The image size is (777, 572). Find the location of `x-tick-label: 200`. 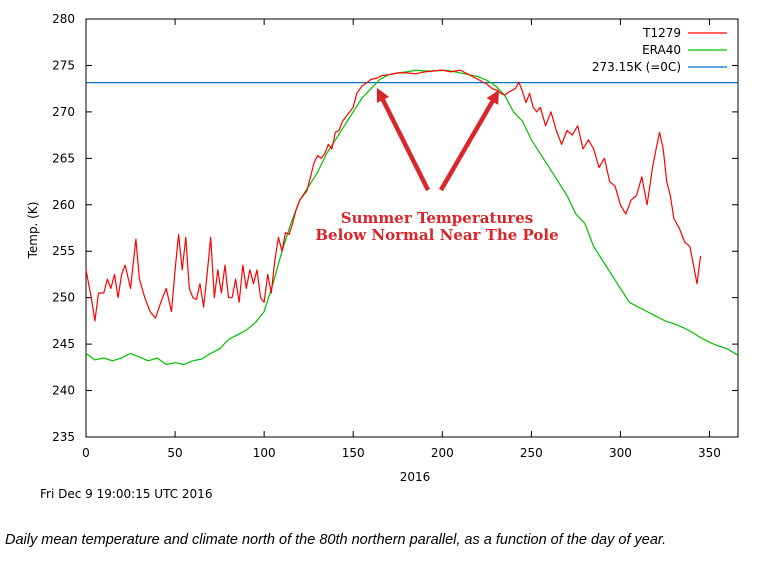

x-tick-label: 200 is located at coordinates (442, 453).